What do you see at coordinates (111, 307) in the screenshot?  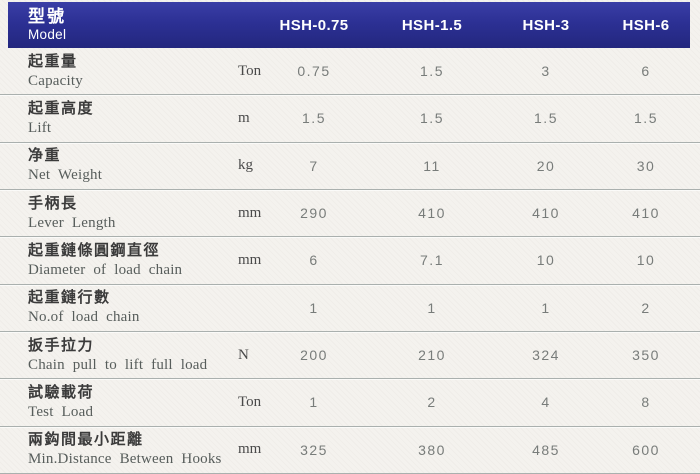 I see `row-label-cell: 起重鏈行數 No.of load chain` at bounding box center [111, 307].